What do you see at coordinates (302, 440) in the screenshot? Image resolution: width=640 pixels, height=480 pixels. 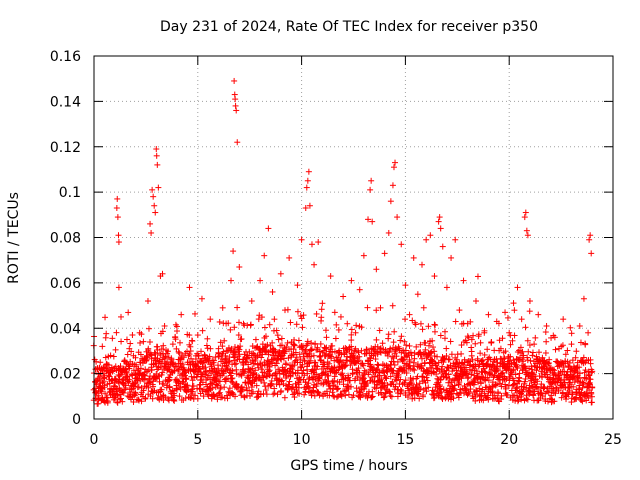 I see `x-tick-label: 10` at bounding box center [302, 440].